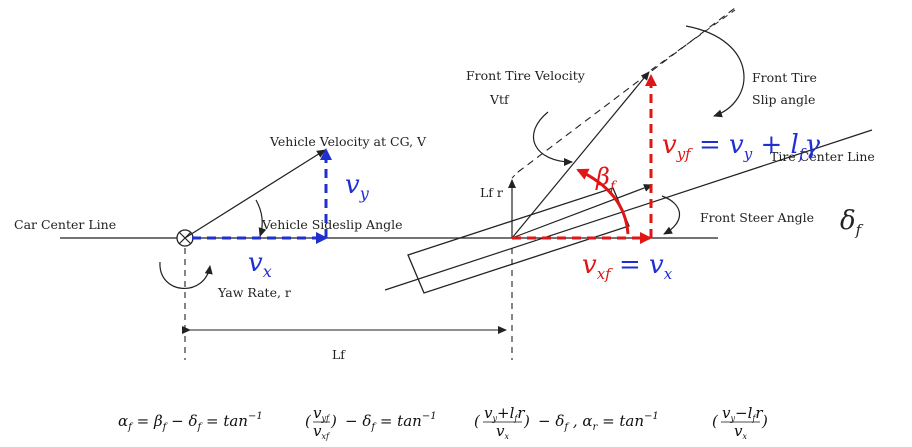 This screenshot has width=912, height=447. I want to click on svg-text: − δf = tan−1, so click(391, 422).